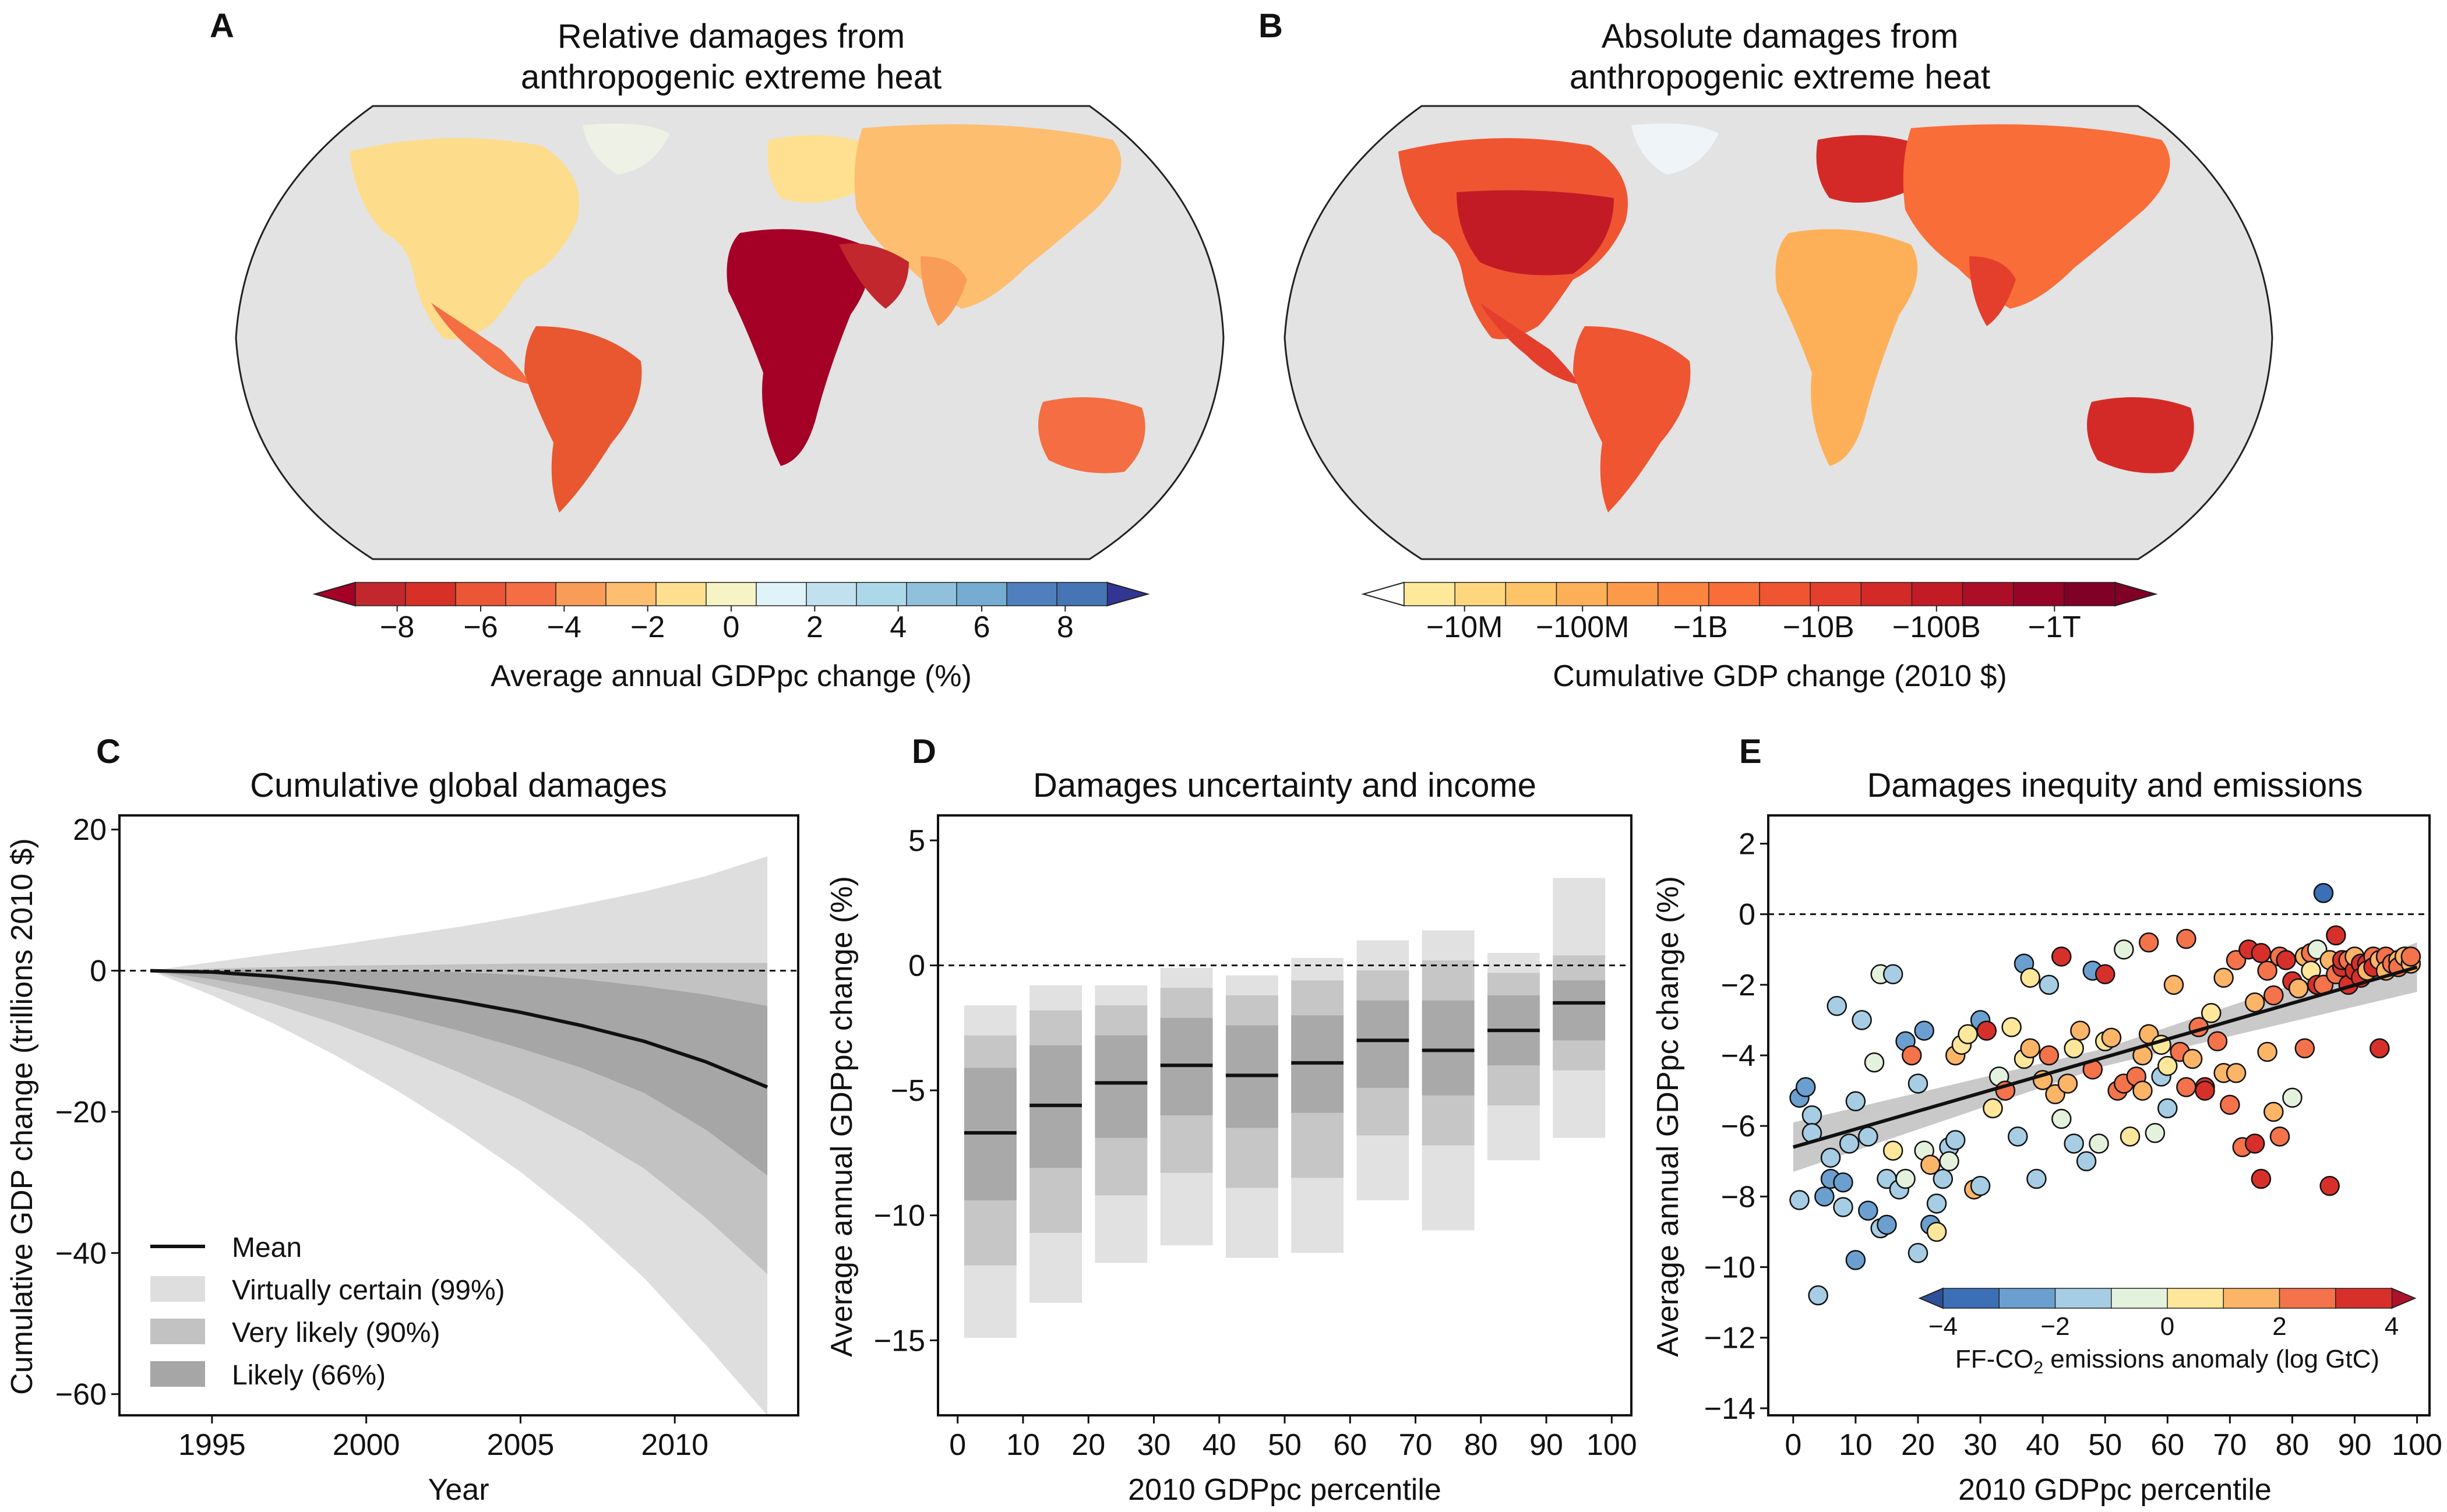 The height and width of the screenshot is (1512, 2447). Describe the element at coordinates (1738, 985) in the screenshot. I see `y-tick-label: −2` at that location.